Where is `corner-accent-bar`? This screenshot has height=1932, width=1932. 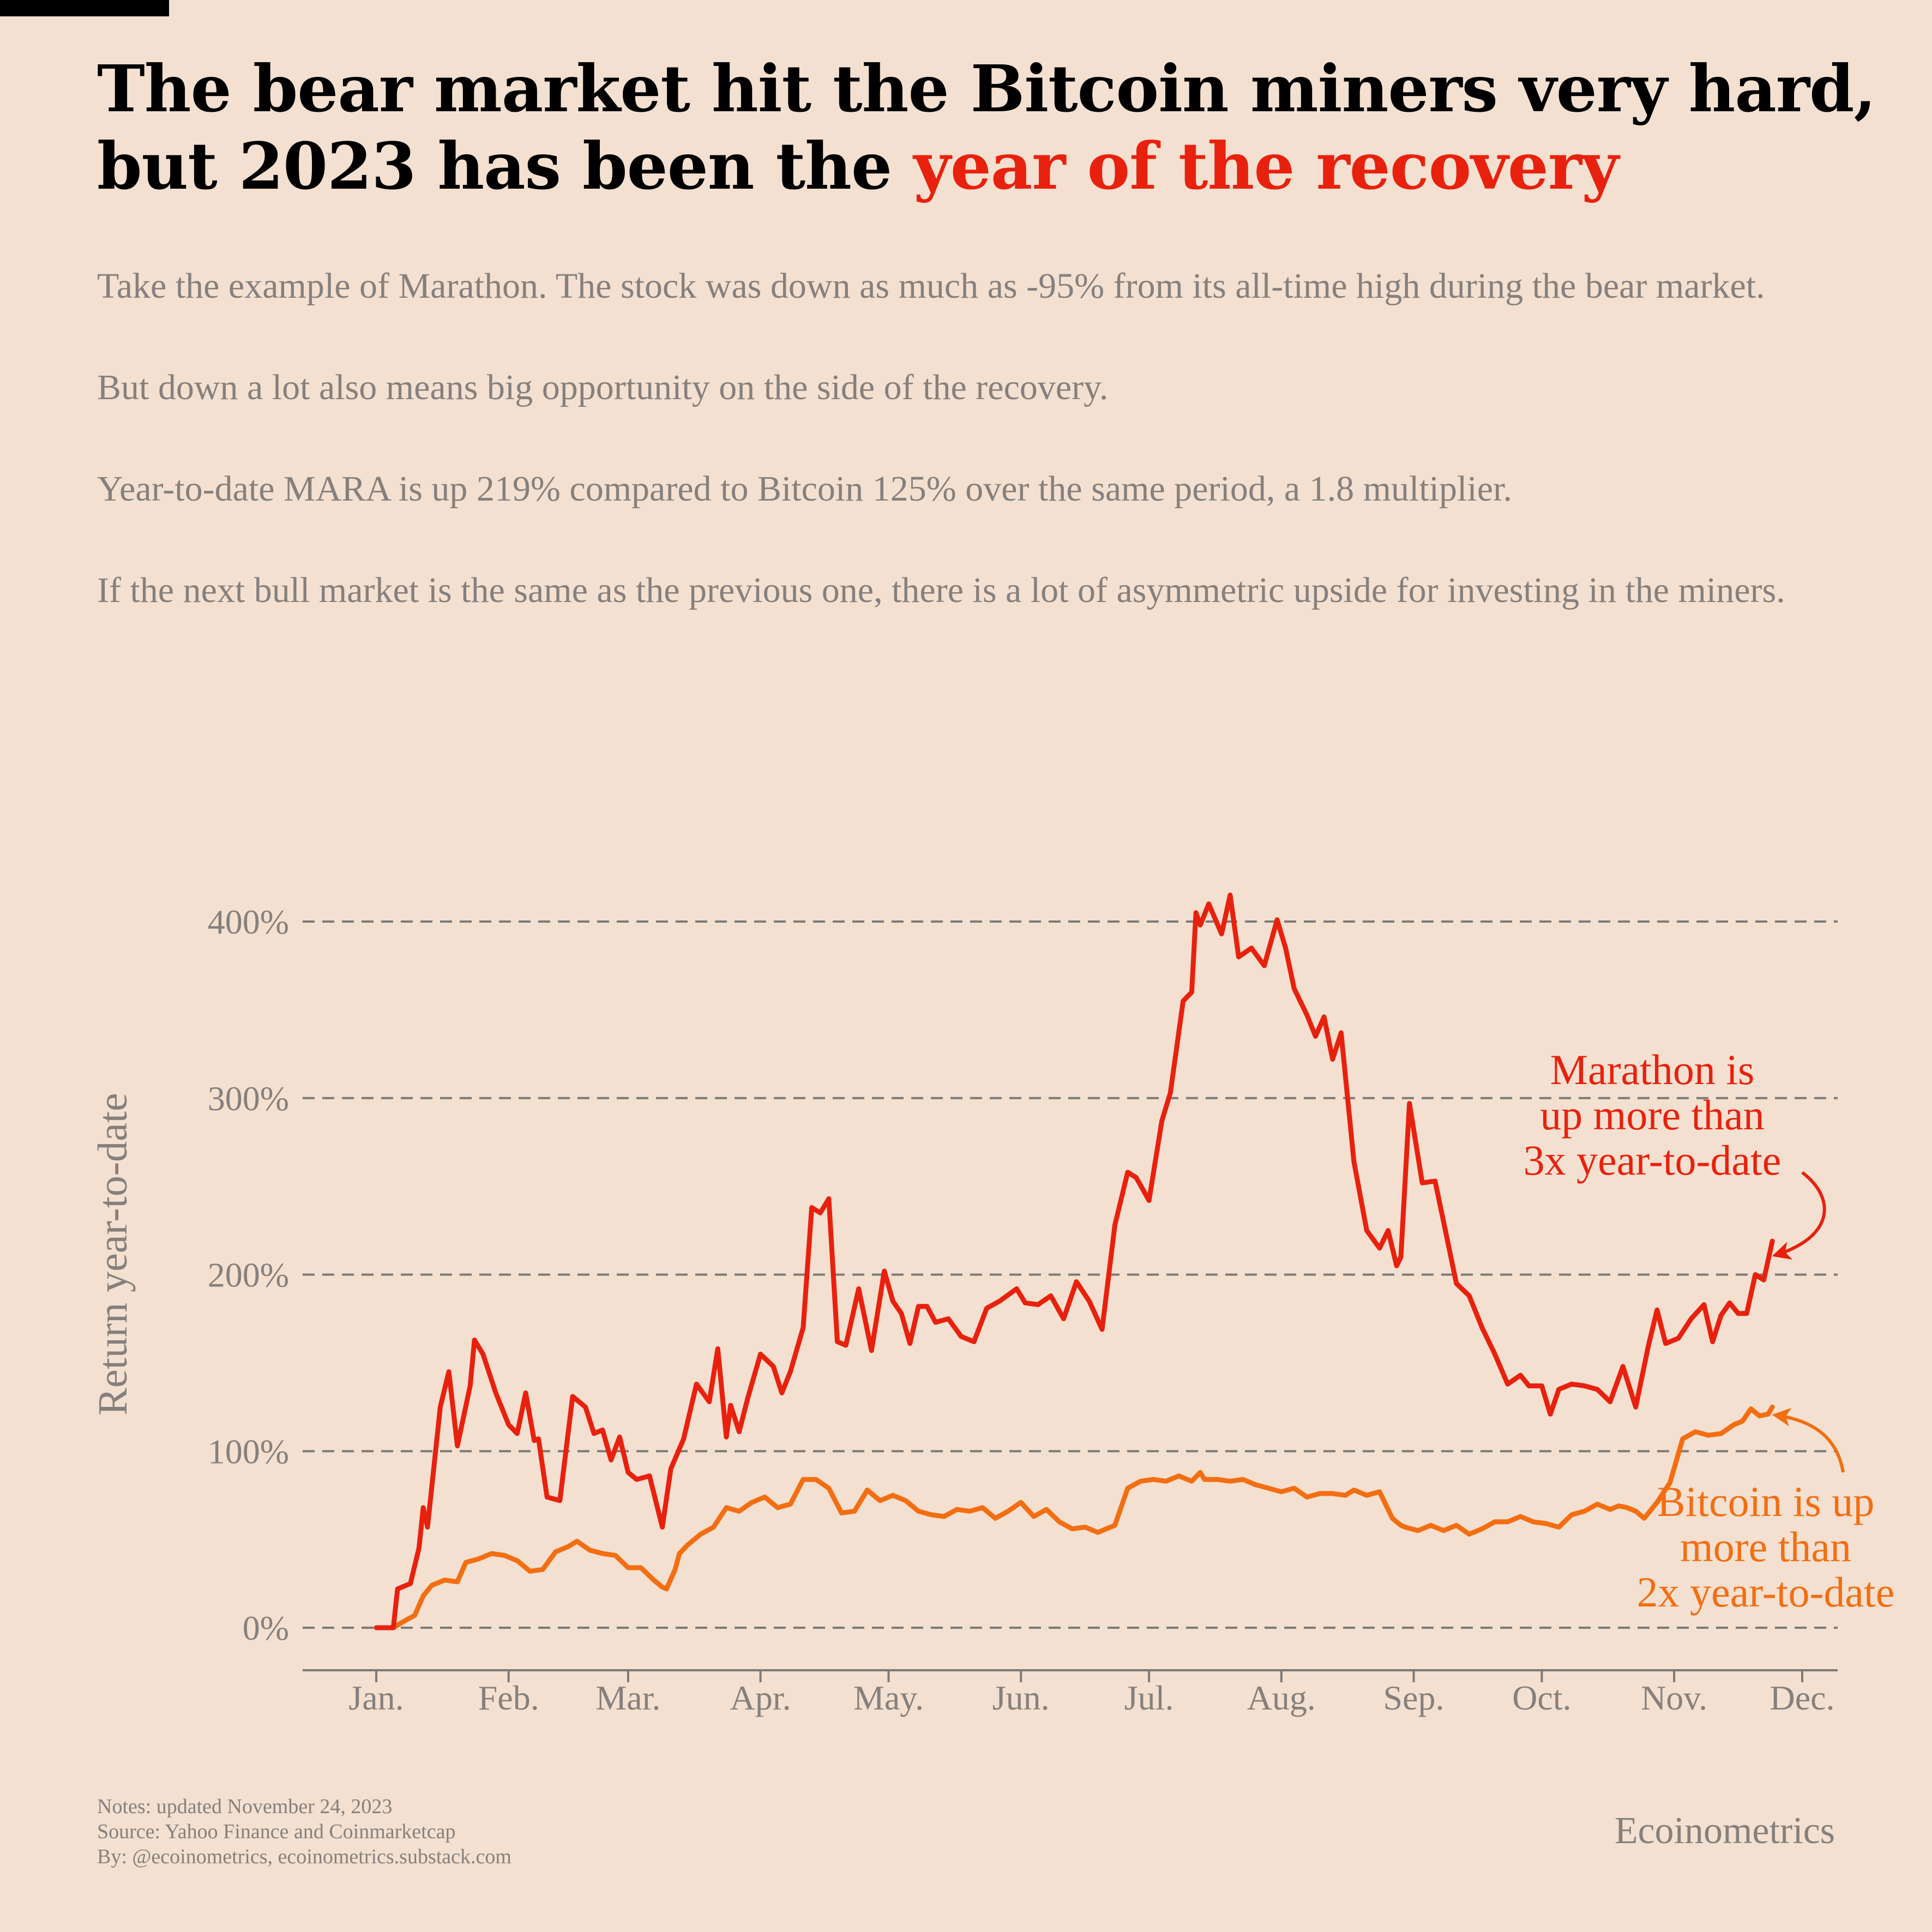 corner-accent-bar is located at coordinates (84, 8).